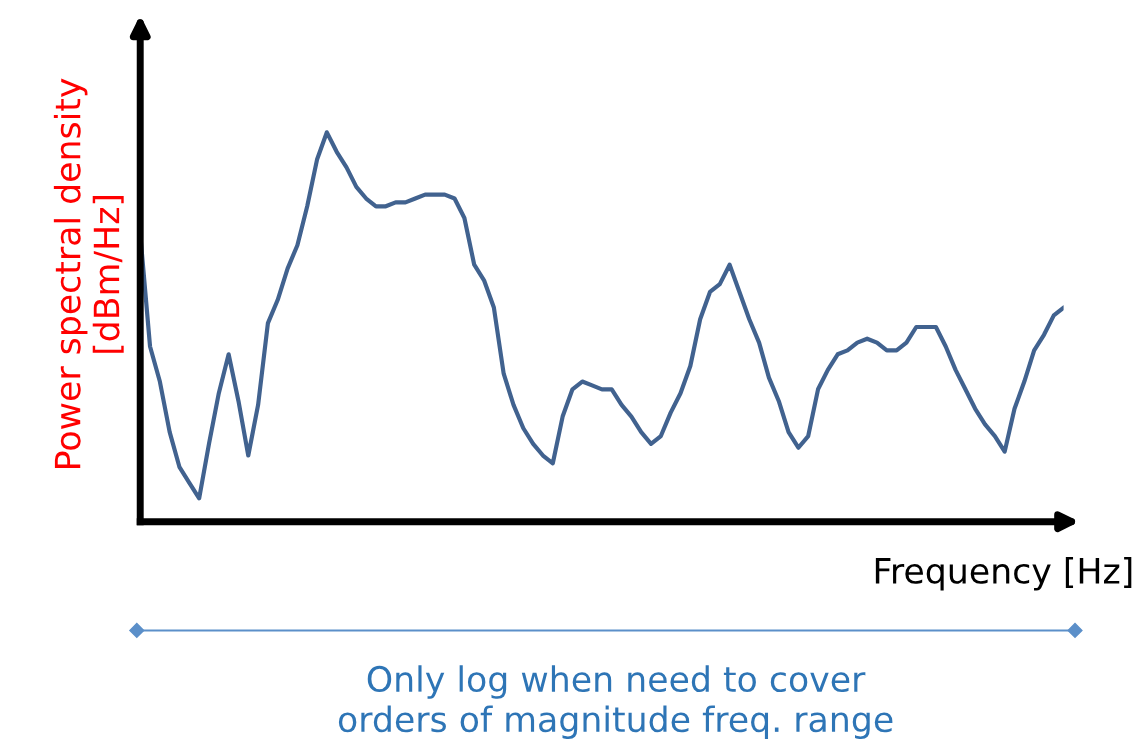 The width and height of the screenshot is (1140, 755). I want to click on text: Only log when need to cover orders of magnitude freq. range, so click(615, 702).